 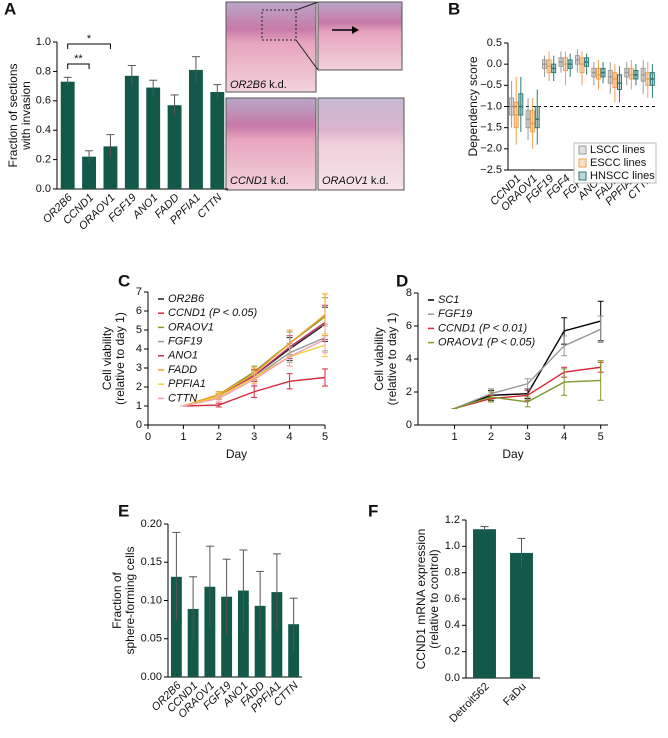 What do you see at coordinates (191, 327) in the screenshot?
I see `legend-label: ORAOV1` at bounding box center [191, 327].